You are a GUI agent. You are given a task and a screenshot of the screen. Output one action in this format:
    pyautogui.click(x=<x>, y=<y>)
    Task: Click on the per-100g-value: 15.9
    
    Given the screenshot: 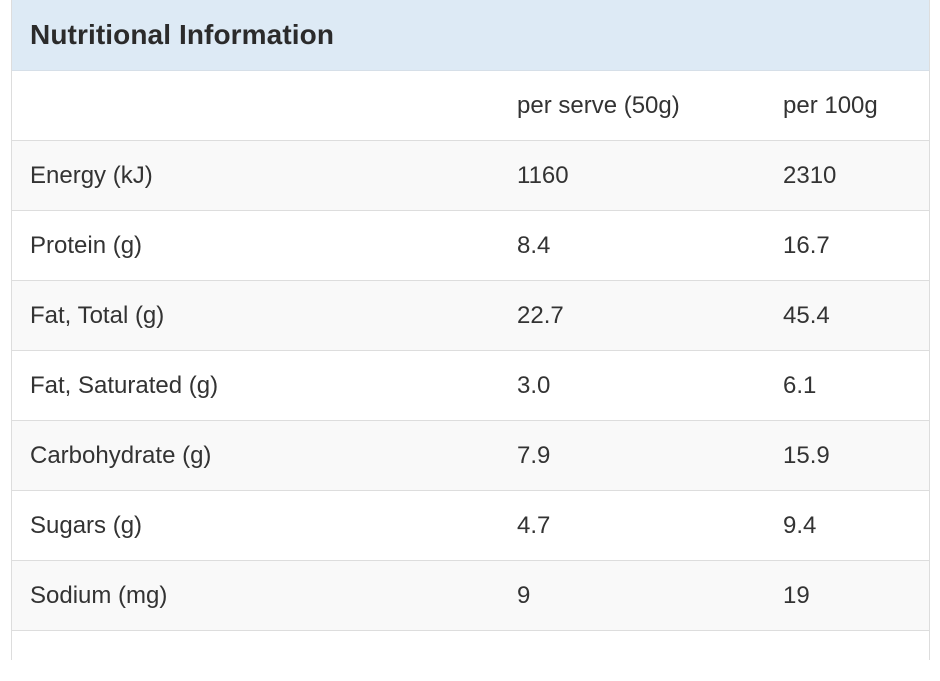 What is the action you would take?
    pyautogui.click(x=806, y=455)
    